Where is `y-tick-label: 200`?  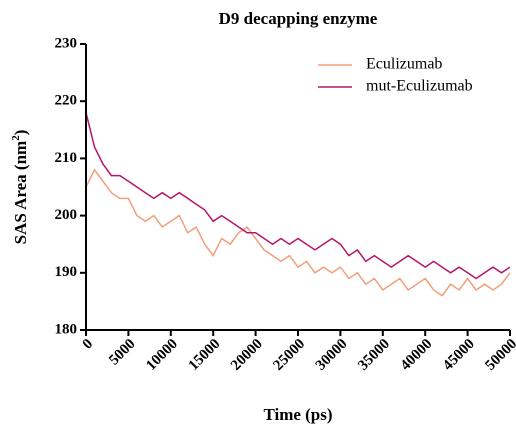
y-tick-label: 200 is located at coordinates (66, 215).